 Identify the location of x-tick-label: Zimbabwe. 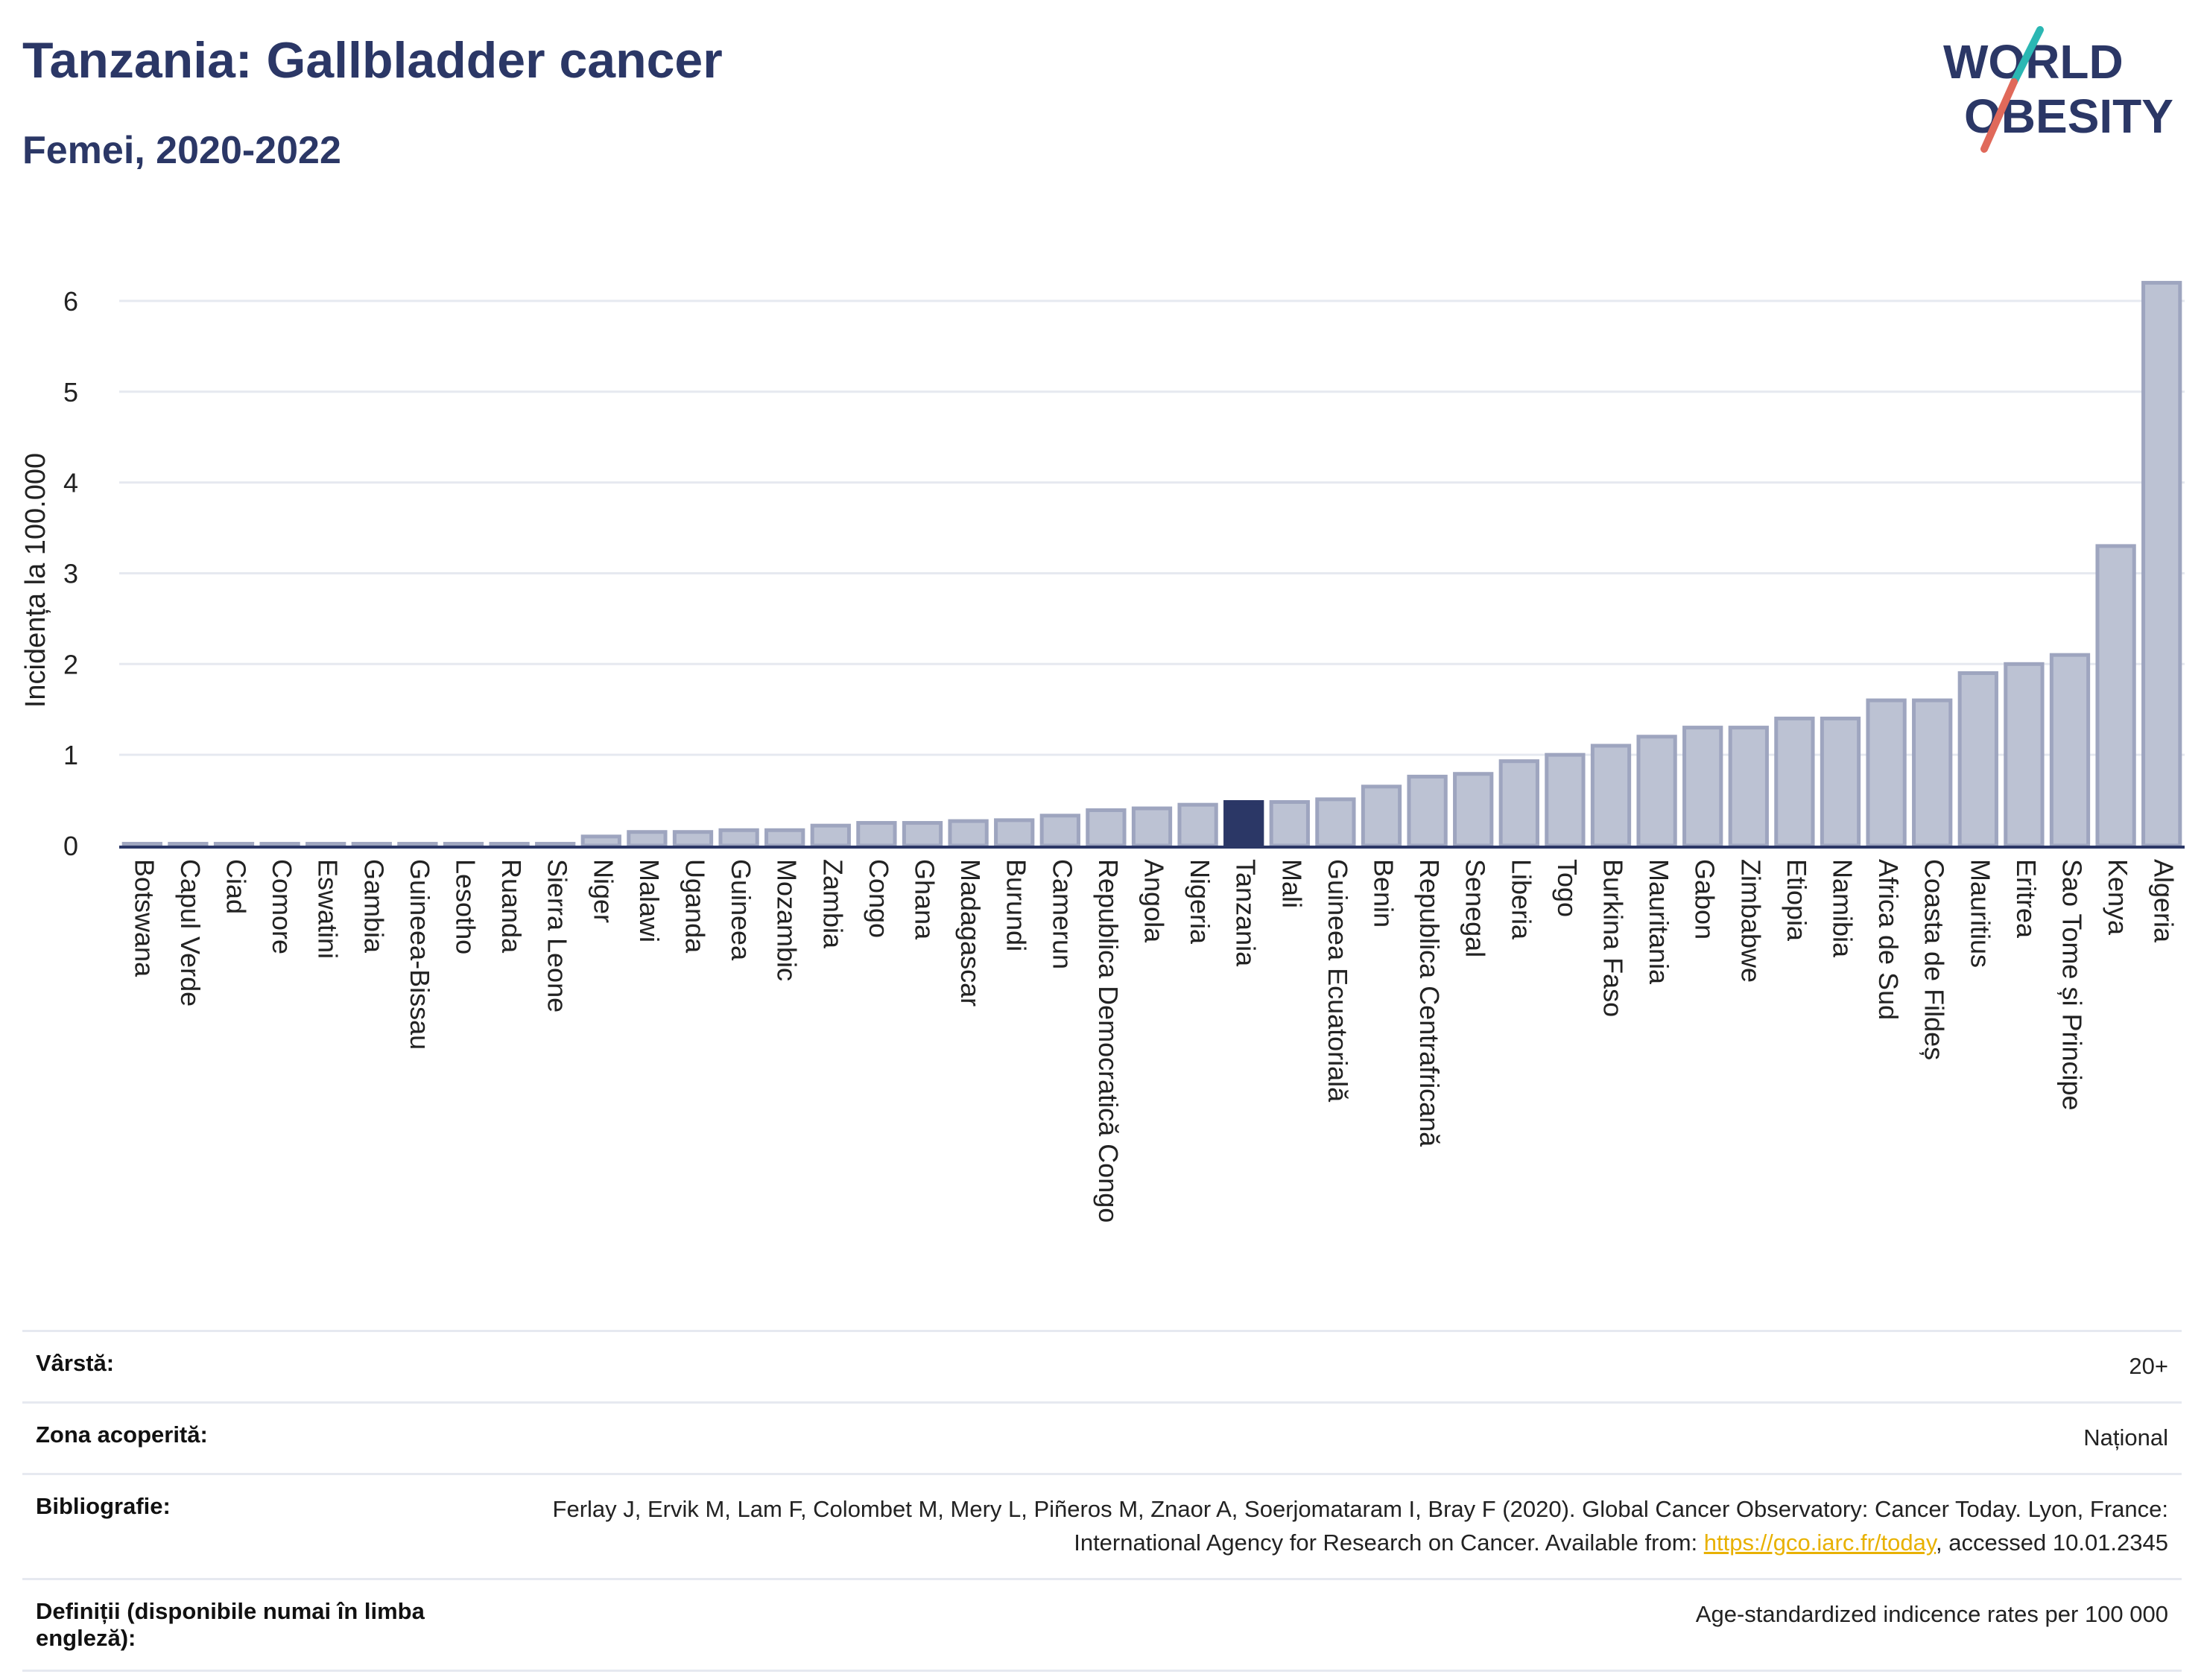
(1750, 921).